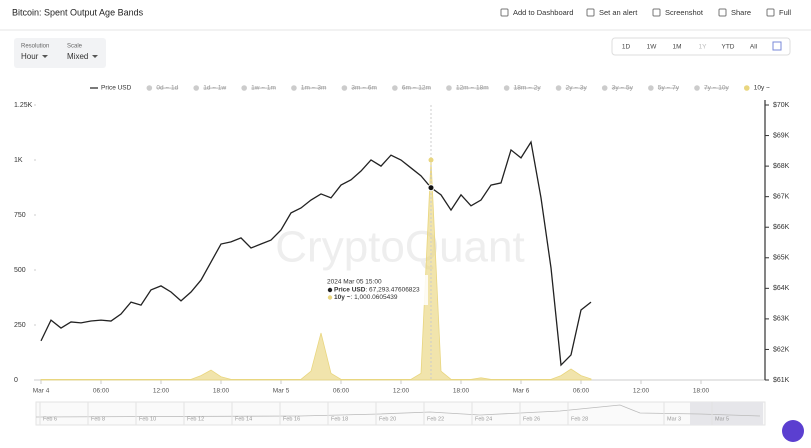 The width and height of the screenshot is (811, 448). I want to click on tooltip-value: : 67,293.47606823, so click(392, 290).